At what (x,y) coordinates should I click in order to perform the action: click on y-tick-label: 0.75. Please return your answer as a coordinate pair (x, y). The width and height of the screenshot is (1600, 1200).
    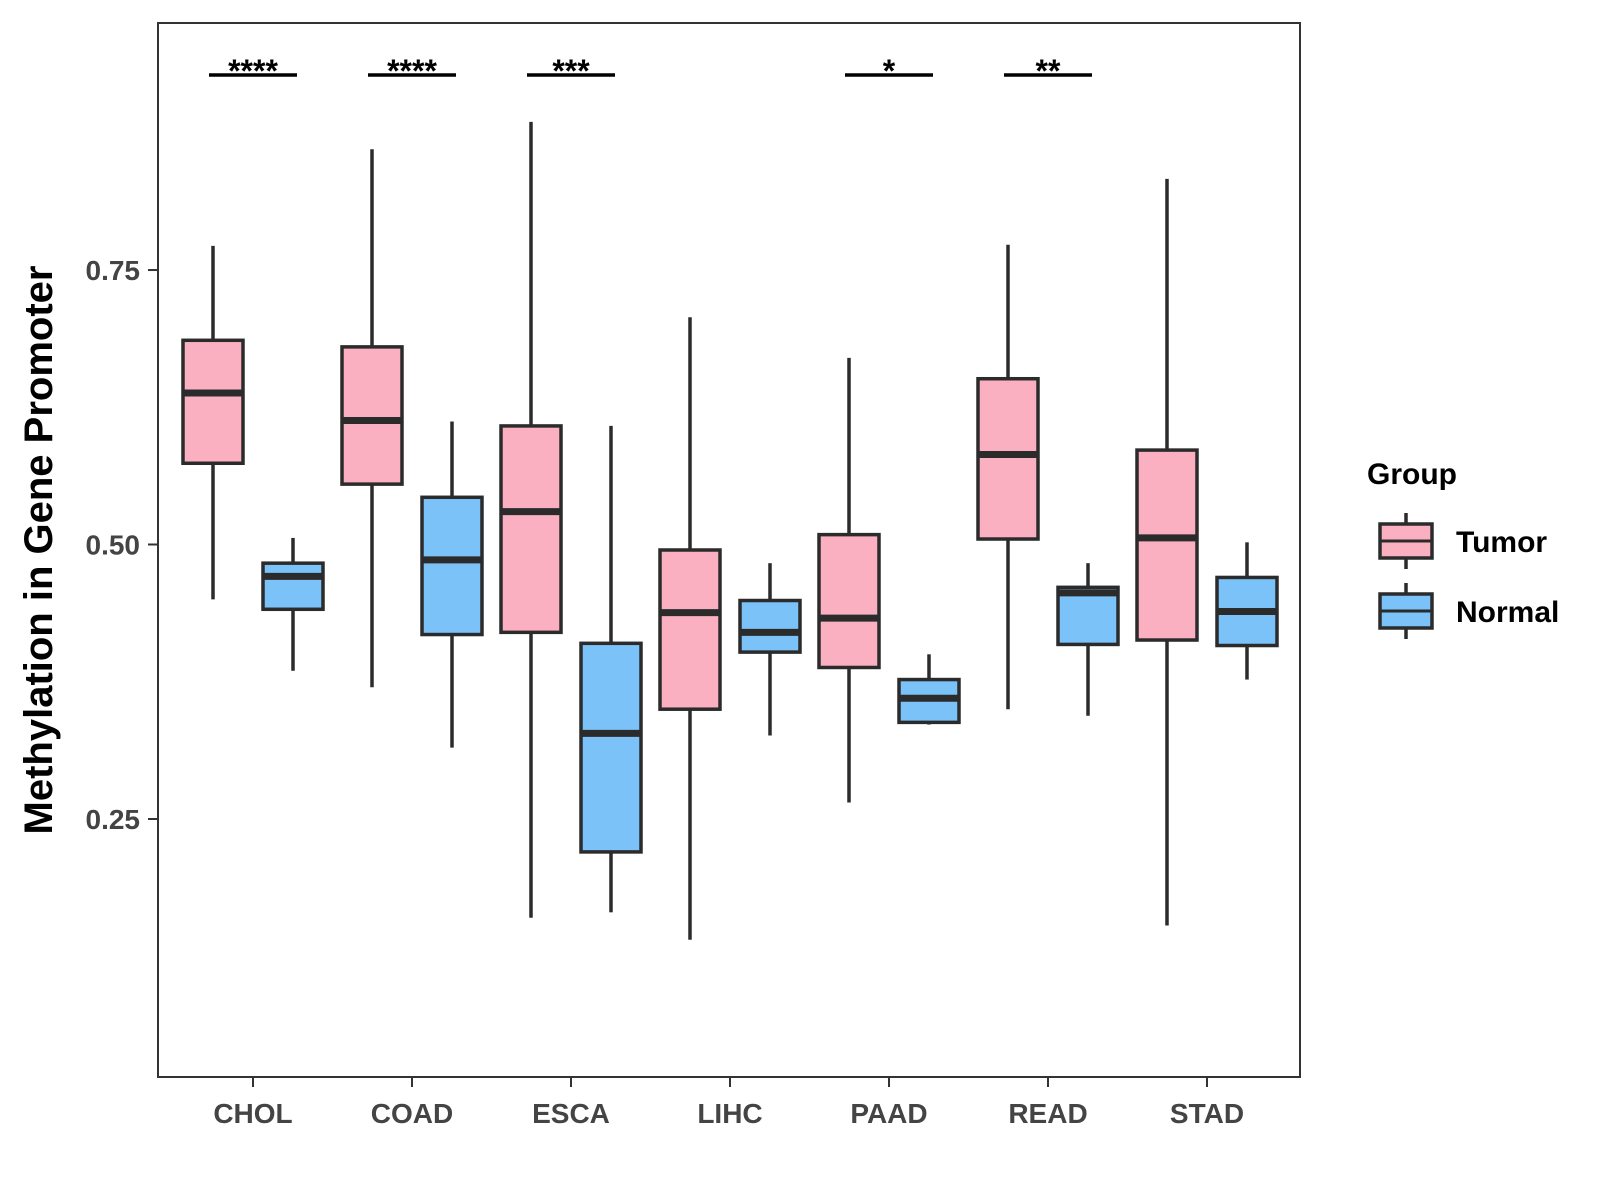
    Looking at the image, I should click on (113, 270).